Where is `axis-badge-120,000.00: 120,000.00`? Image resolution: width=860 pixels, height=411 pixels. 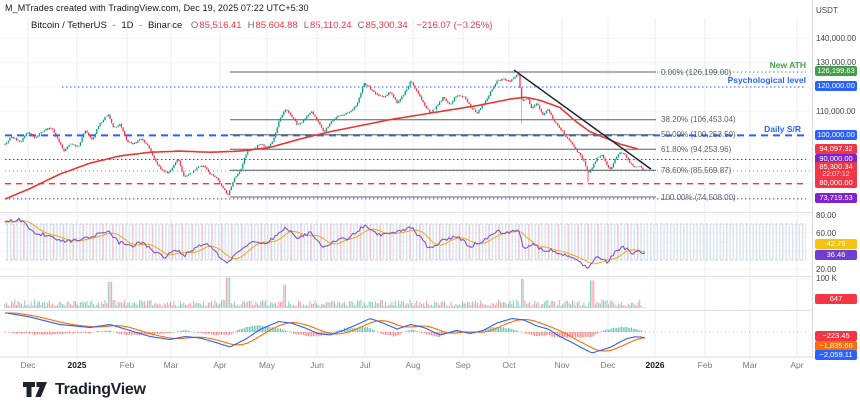 axis-badge-120,000.00: 120,000.00 is located at coordinates (836, 86).